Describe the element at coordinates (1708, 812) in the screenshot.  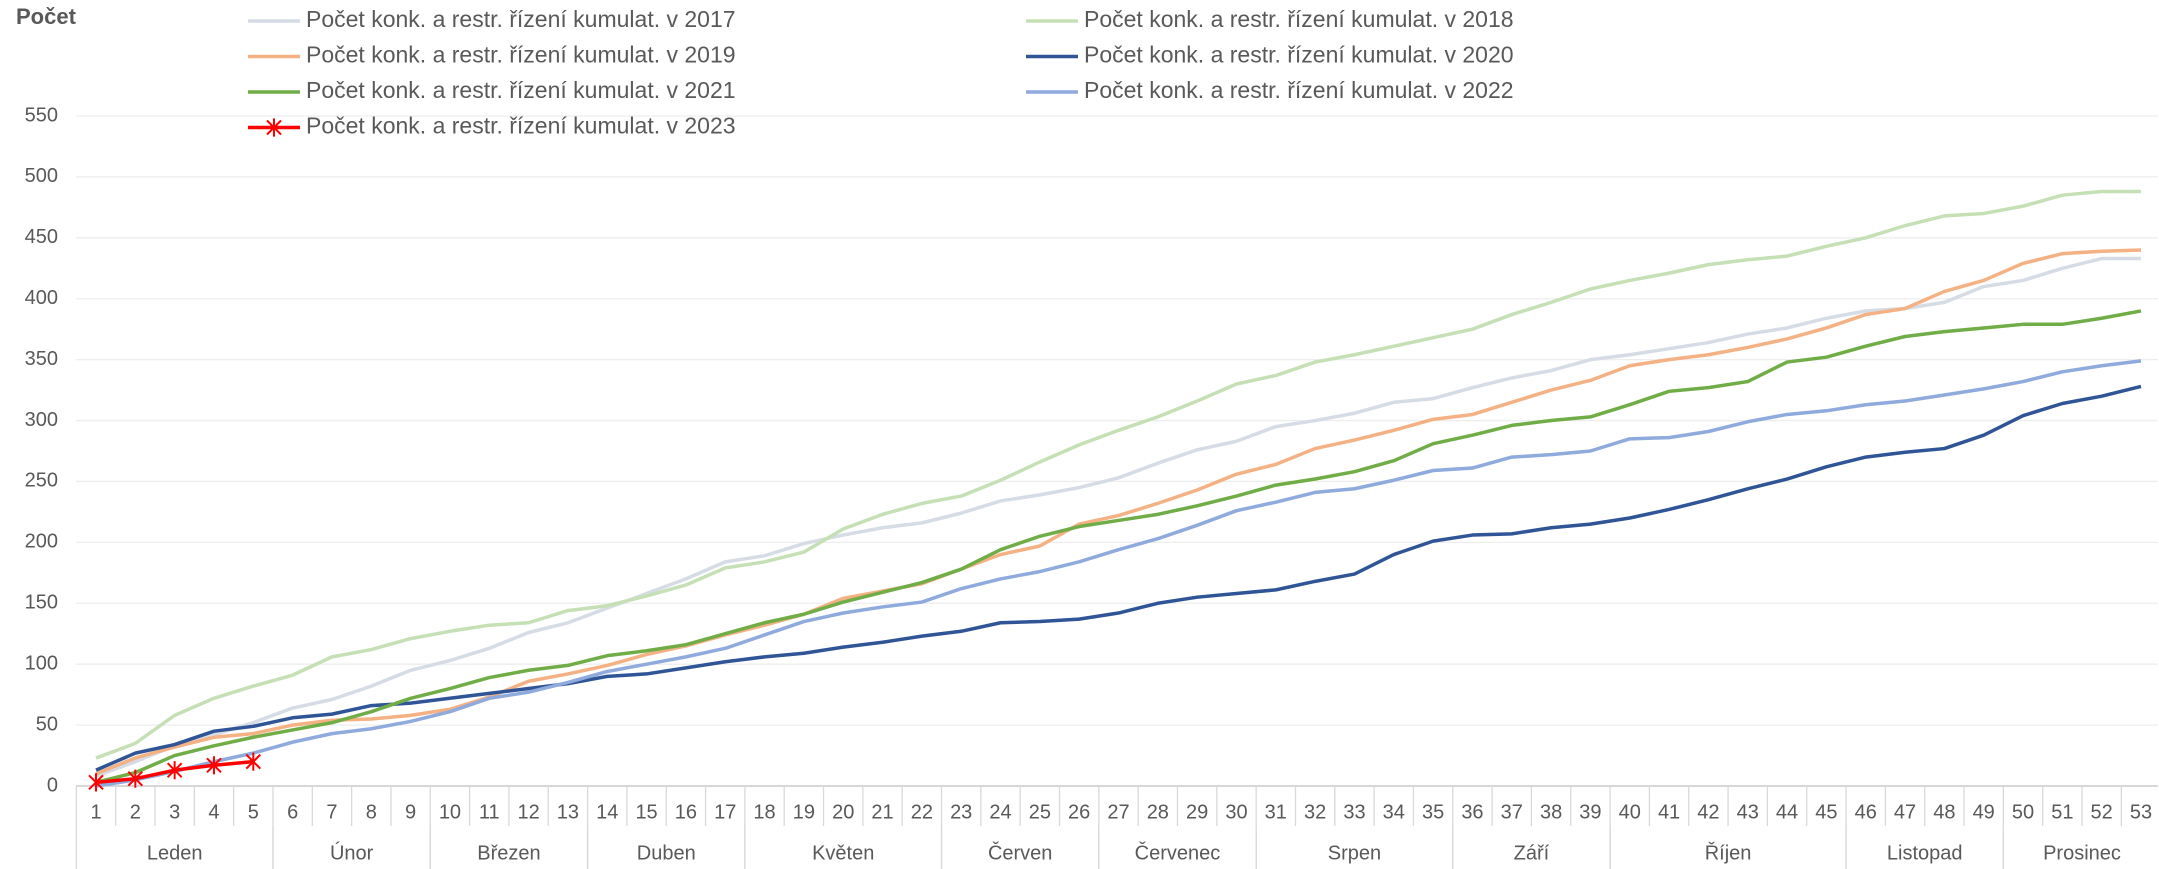
I see `x-tick-label: 42` at that location.